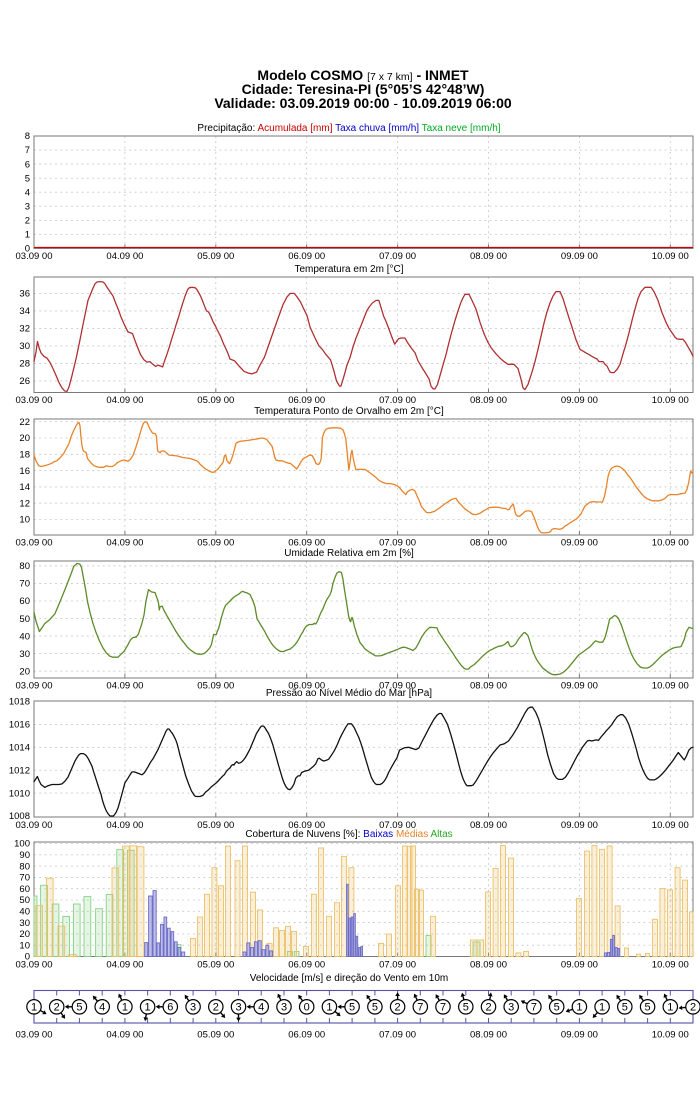  Describe the element at coordinates (19, 770) in the screenshot. I see `svg-text: 1012` at that location.